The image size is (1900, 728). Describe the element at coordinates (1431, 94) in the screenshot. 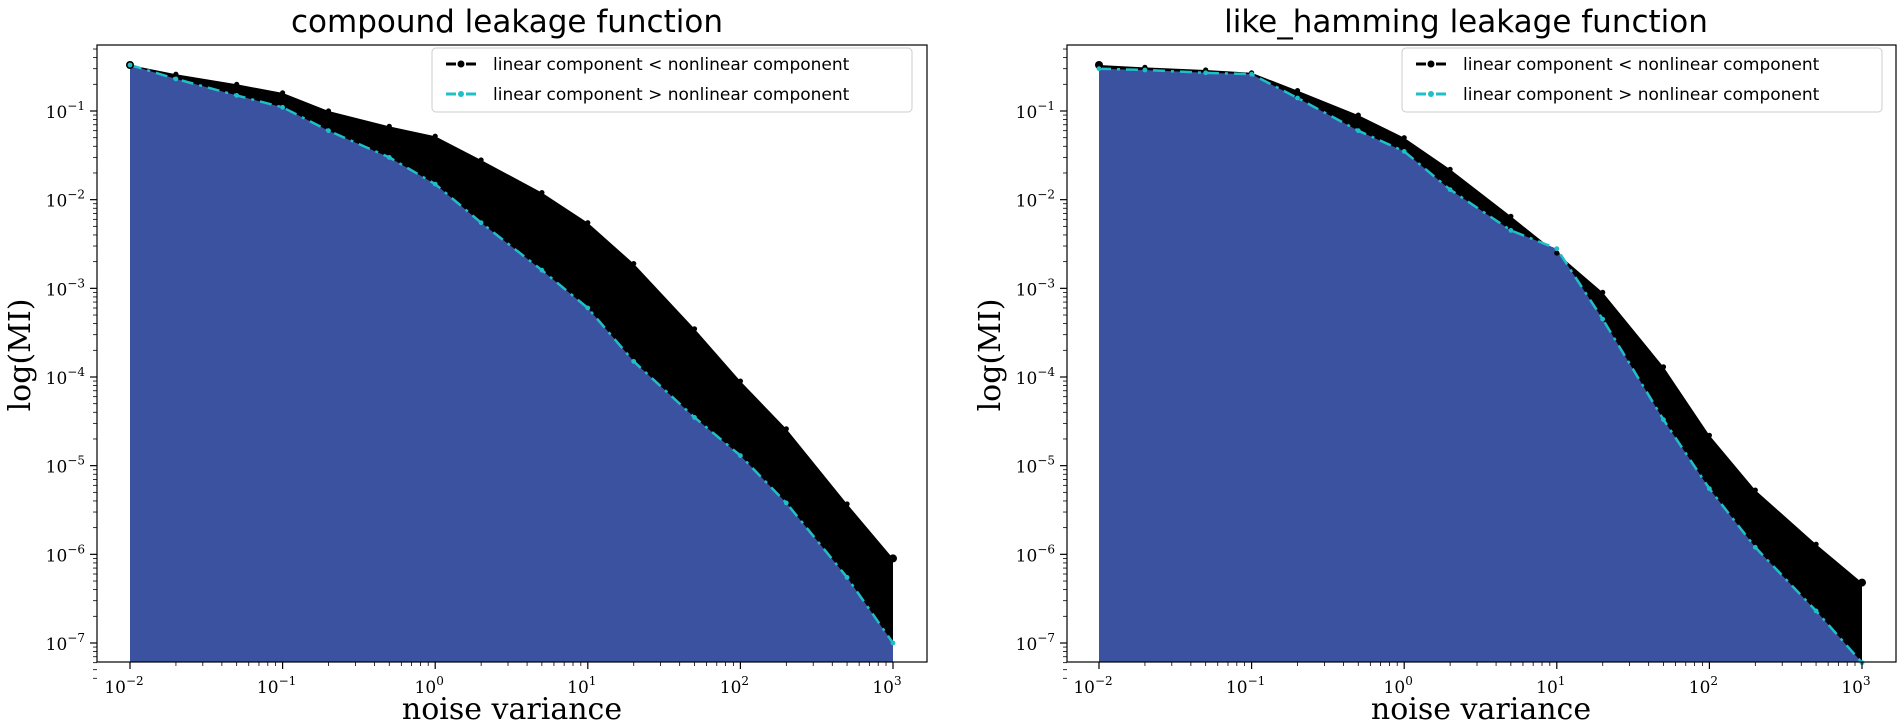

I see `legend-swatch-linear` at that location.